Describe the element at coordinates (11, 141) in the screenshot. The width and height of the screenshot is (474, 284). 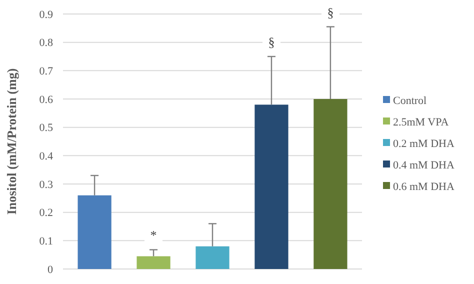
I see `y-axis-title: Inositol (mM/Protein (mg)` at that location.